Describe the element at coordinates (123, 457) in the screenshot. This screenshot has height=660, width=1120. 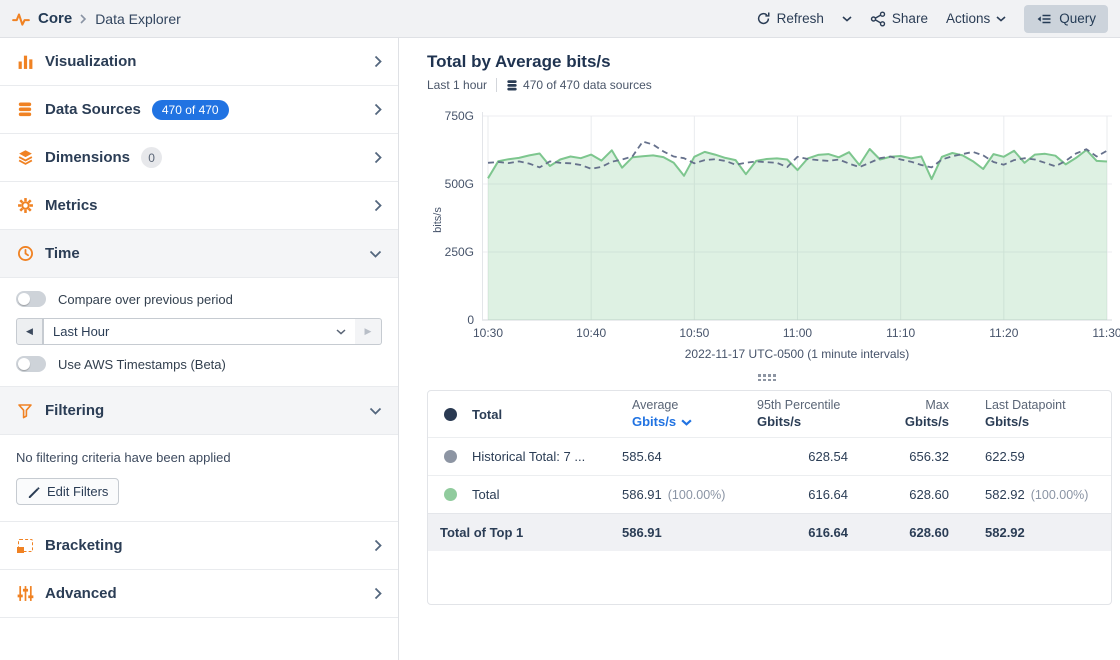
I see `filtering-empty-text: No filtering criteria have been applied` at that location.